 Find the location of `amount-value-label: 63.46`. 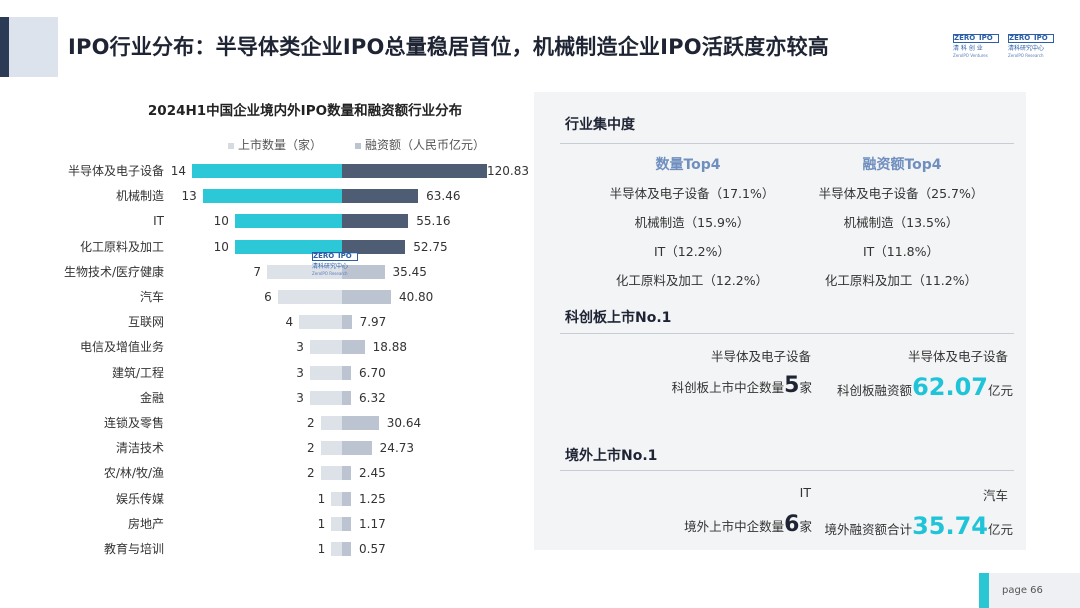

amount-value-label: 63.46 is located at coordinates (443, 196).